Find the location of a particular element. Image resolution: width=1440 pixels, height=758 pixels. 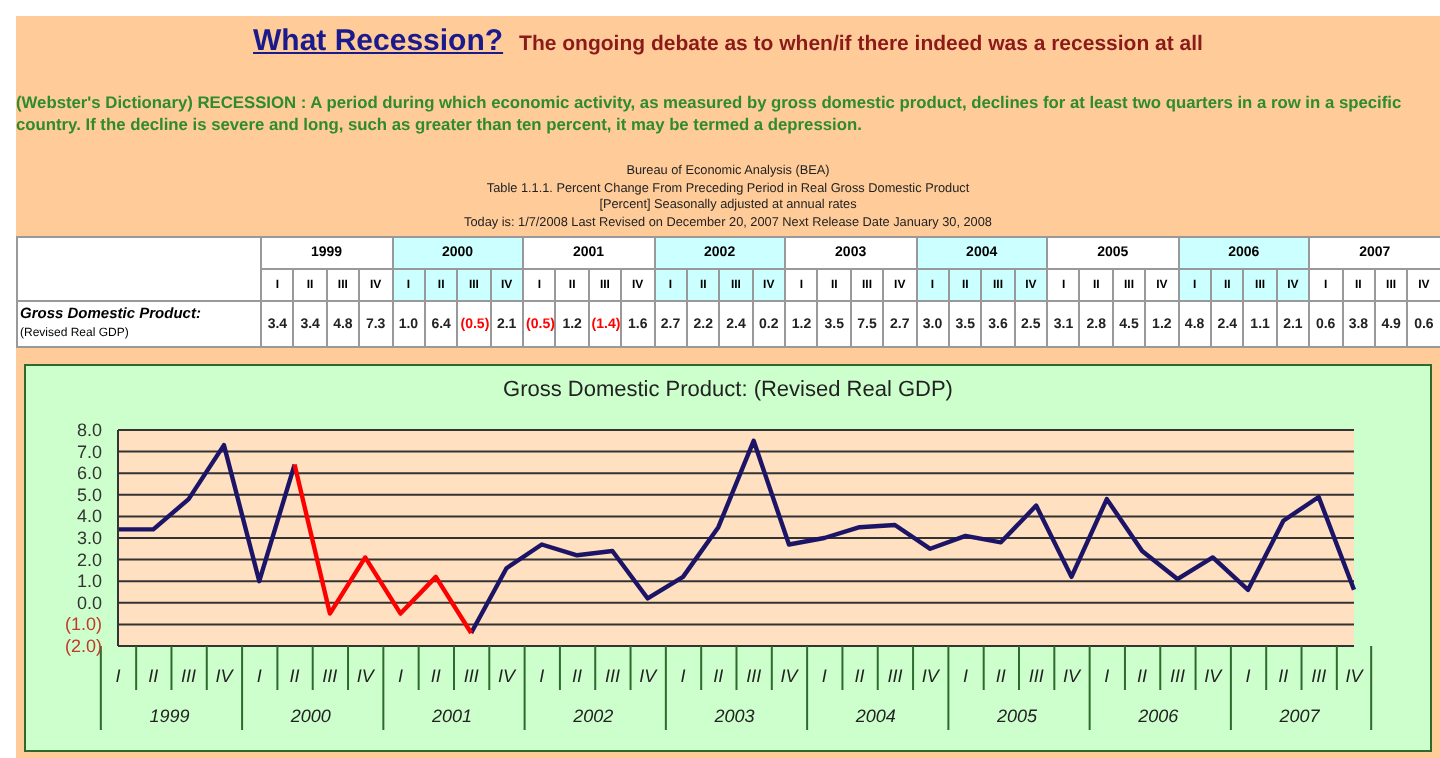

y-tick-label: (2.0) is located at coordinates (83, 646).